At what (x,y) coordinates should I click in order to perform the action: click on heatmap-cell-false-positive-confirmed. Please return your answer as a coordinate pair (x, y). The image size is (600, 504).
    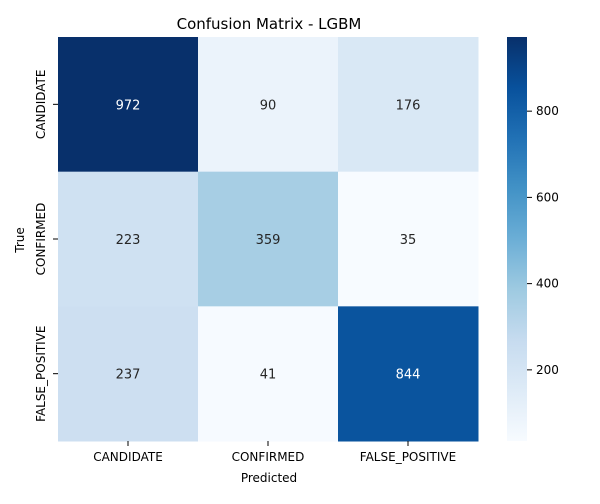
    Looking at the image, I should click on (268, 374).